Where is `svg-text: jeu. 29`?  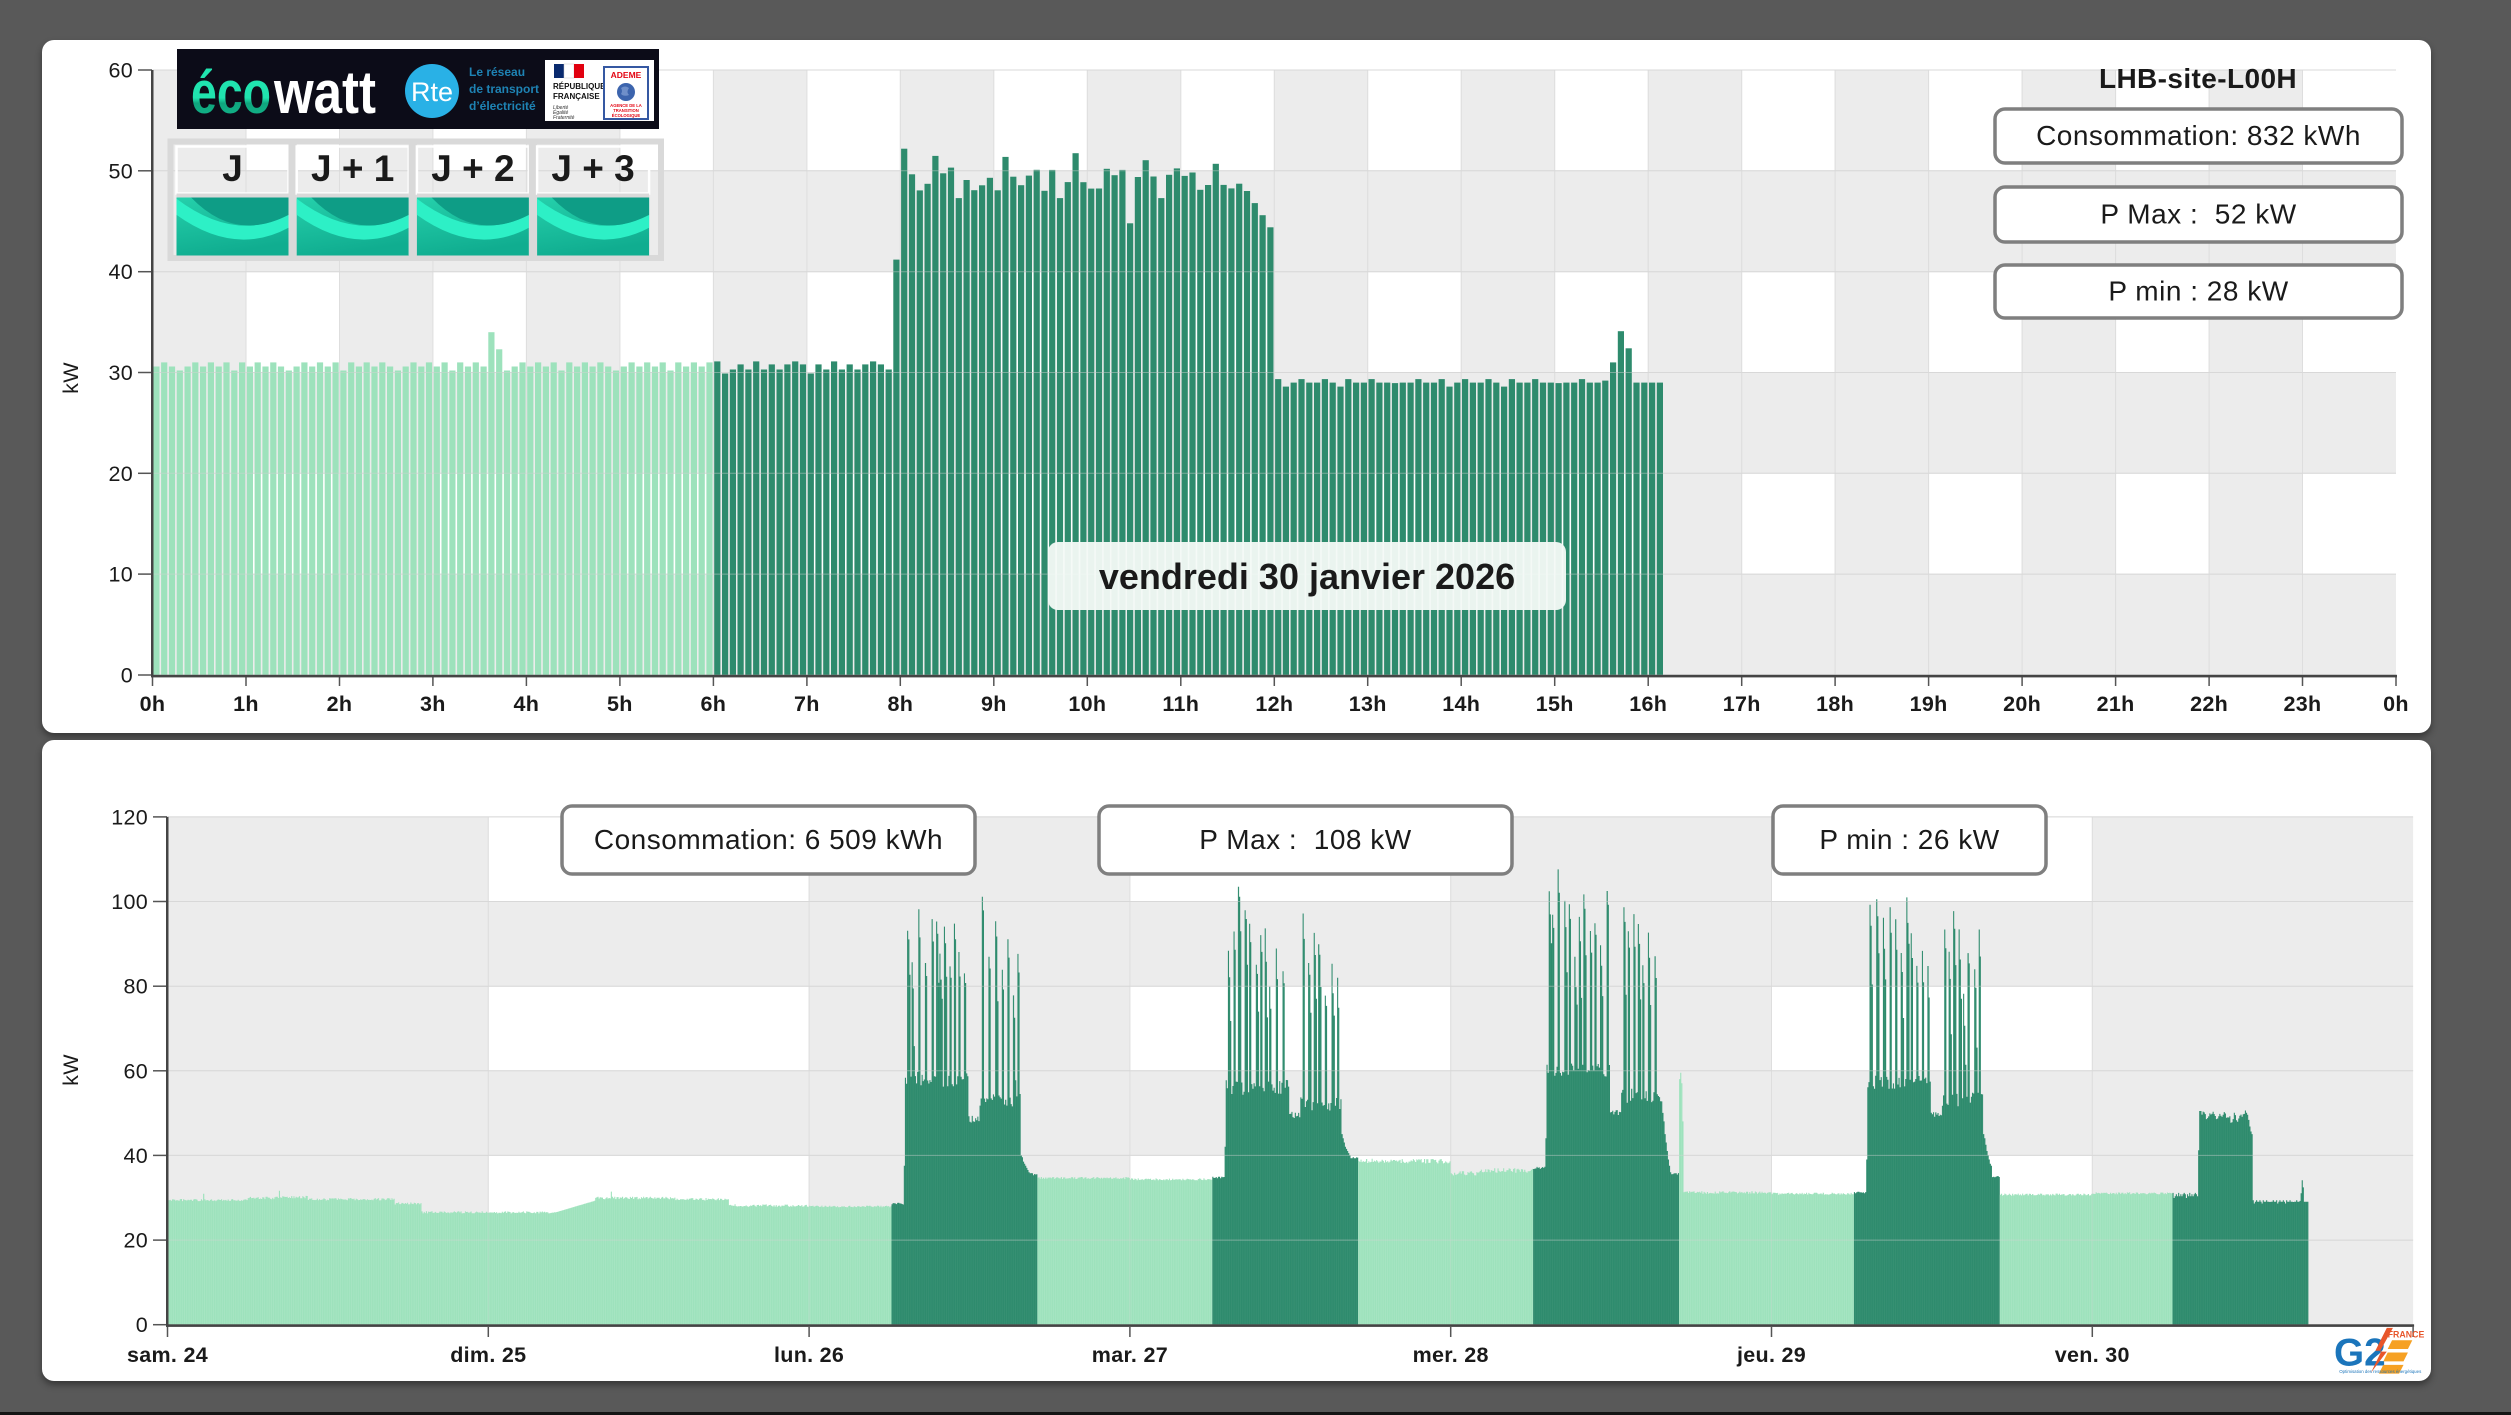 svg-text: jeu. 29 is located at coordinates (1771, 1355).